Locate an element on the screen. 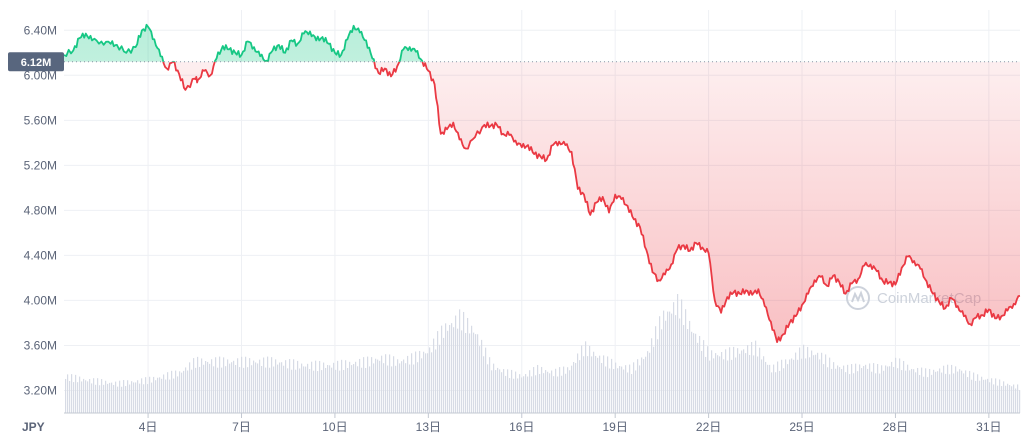  x-tick-label: 28日 is located at coordinates (895, 427).